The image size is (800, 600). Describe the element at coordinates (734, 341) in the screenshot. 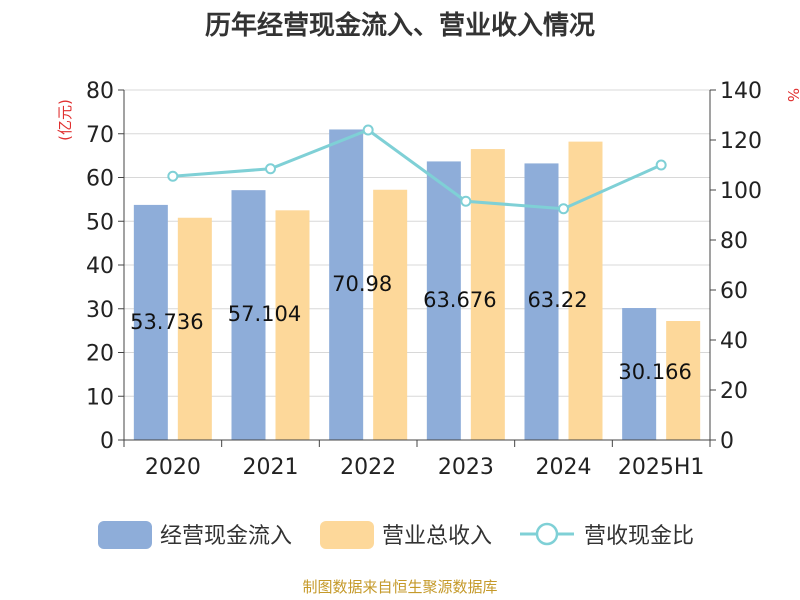

I see `y2-tick-label: 40` at that location.